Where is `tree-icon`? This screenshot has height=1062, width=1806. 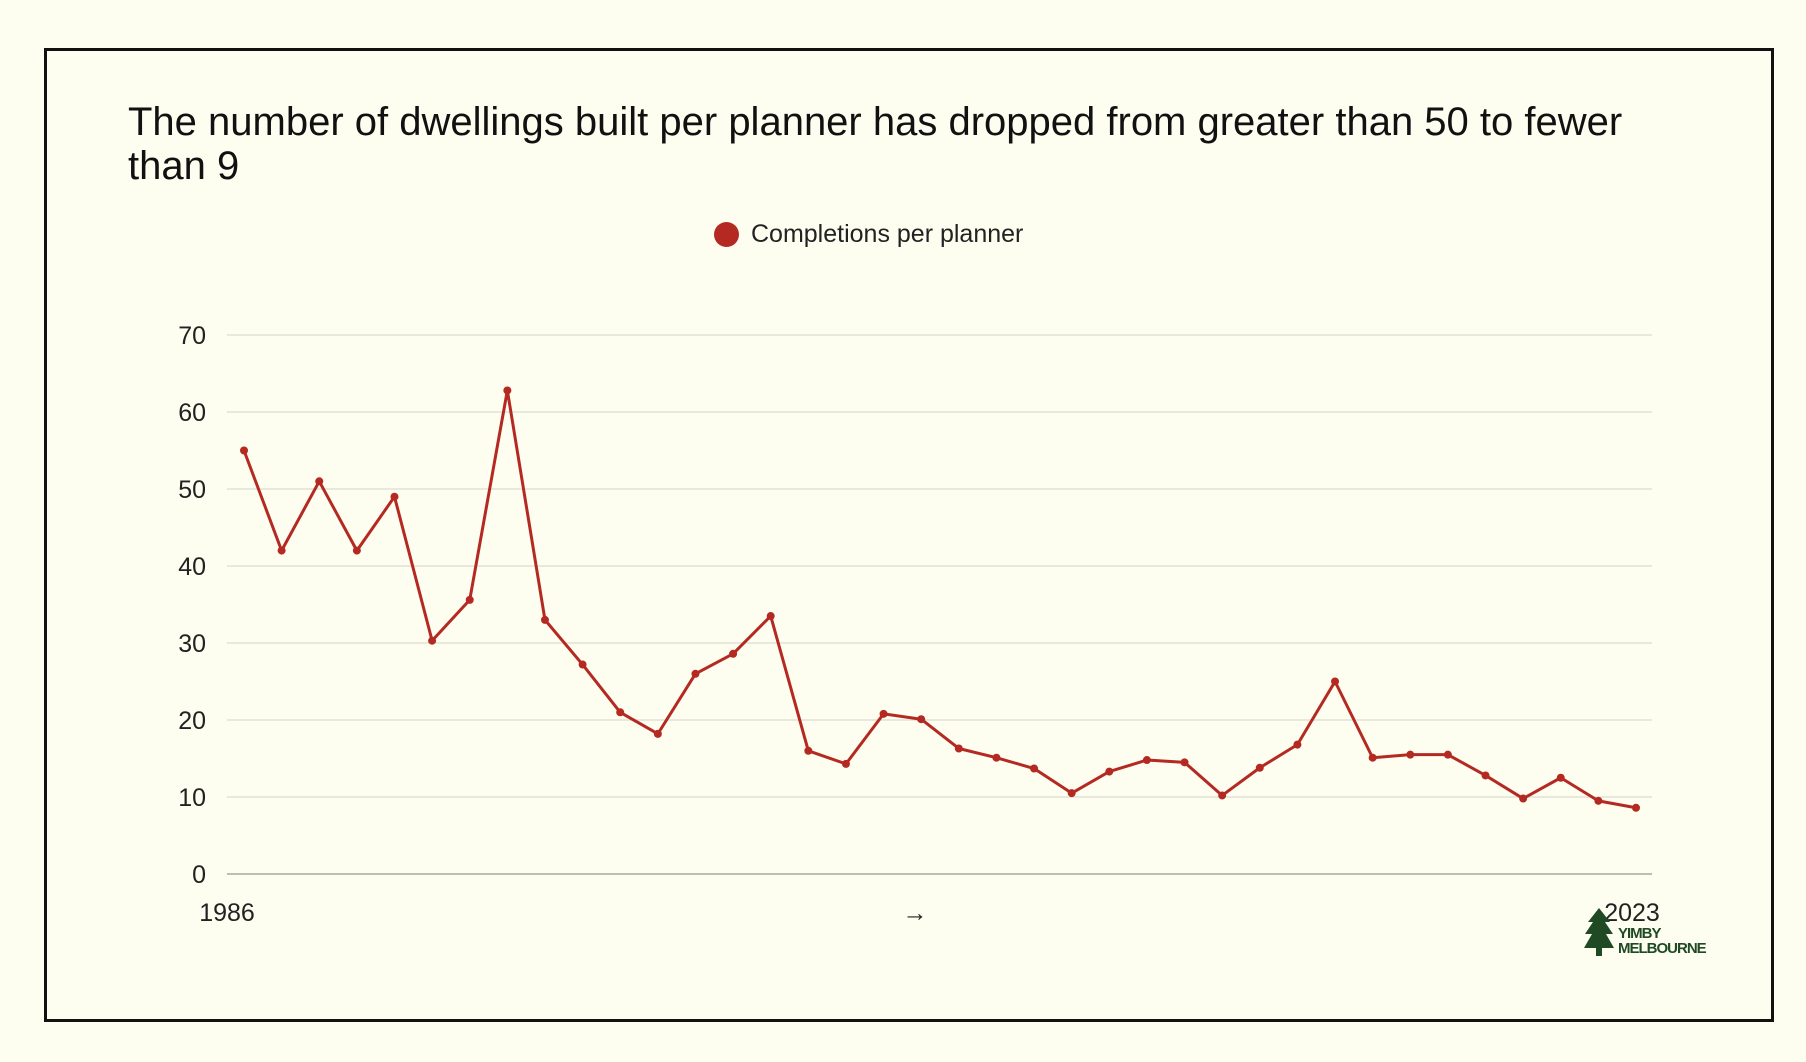
tree-icon is located at coordinates (1599, 932).